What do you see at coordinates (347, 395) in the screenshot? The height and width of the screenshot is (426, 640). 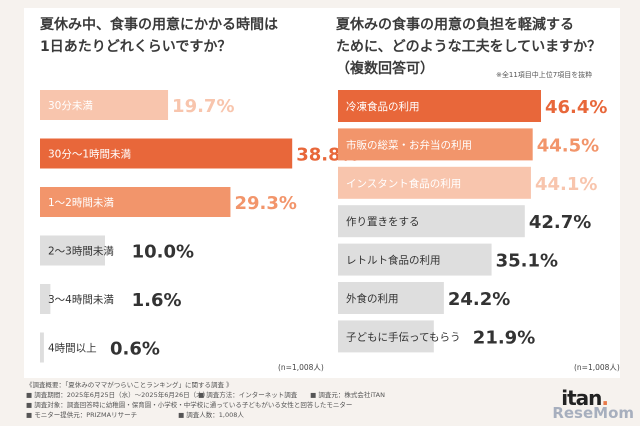 I see `footer-source: ■ 調査元：株式会社iTAN` at bounding box center [347, 395].